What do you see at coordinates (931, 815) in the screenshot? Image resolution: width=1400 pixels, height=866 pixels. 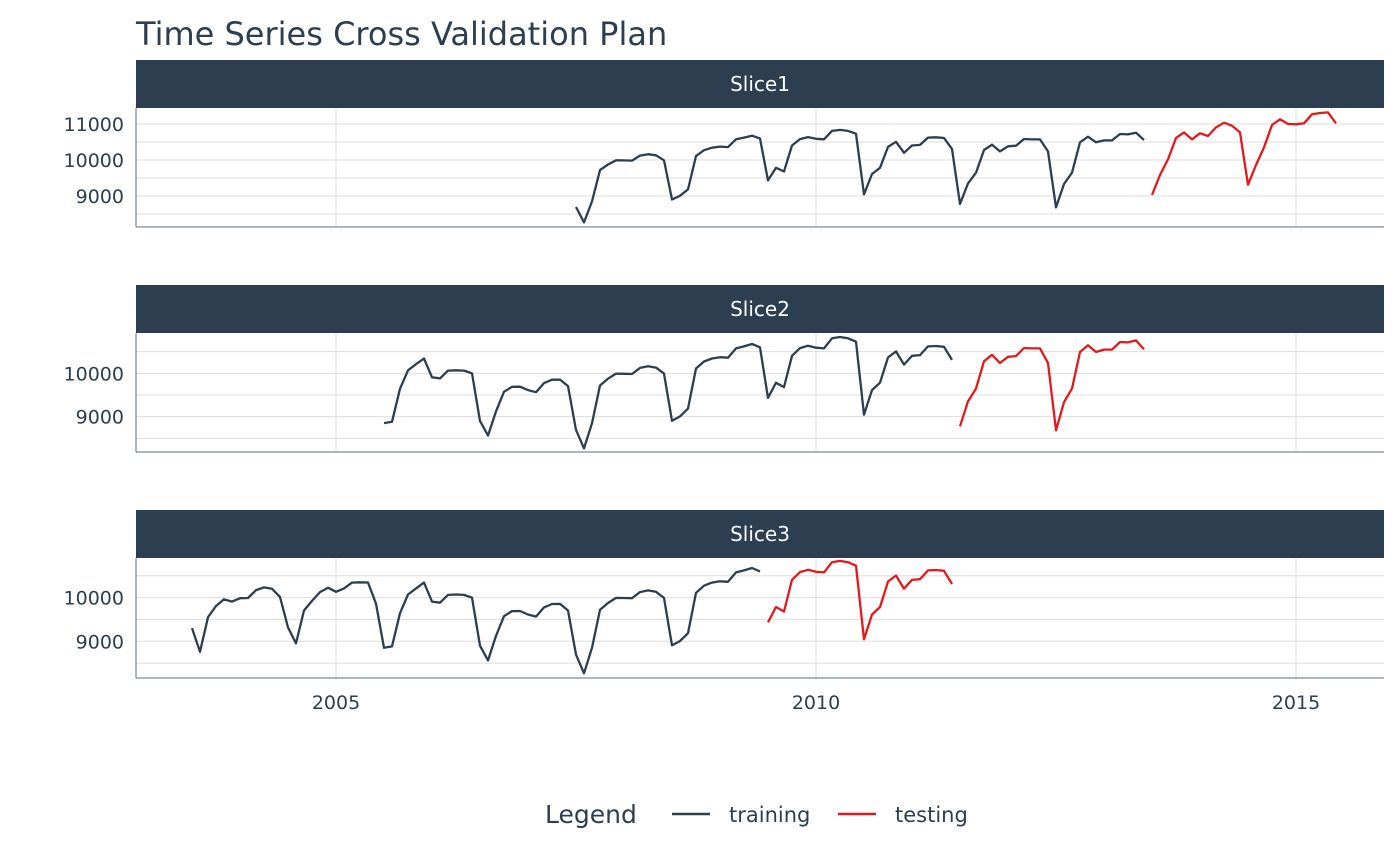 I see `legend-label-testing: testing` at bounding box center [931, 815].